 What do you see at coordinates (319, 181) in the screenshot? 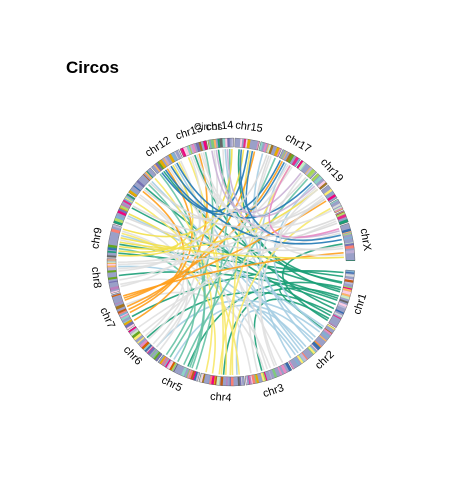
I see `ideogram-chr19` at bounding box center [319, 181].